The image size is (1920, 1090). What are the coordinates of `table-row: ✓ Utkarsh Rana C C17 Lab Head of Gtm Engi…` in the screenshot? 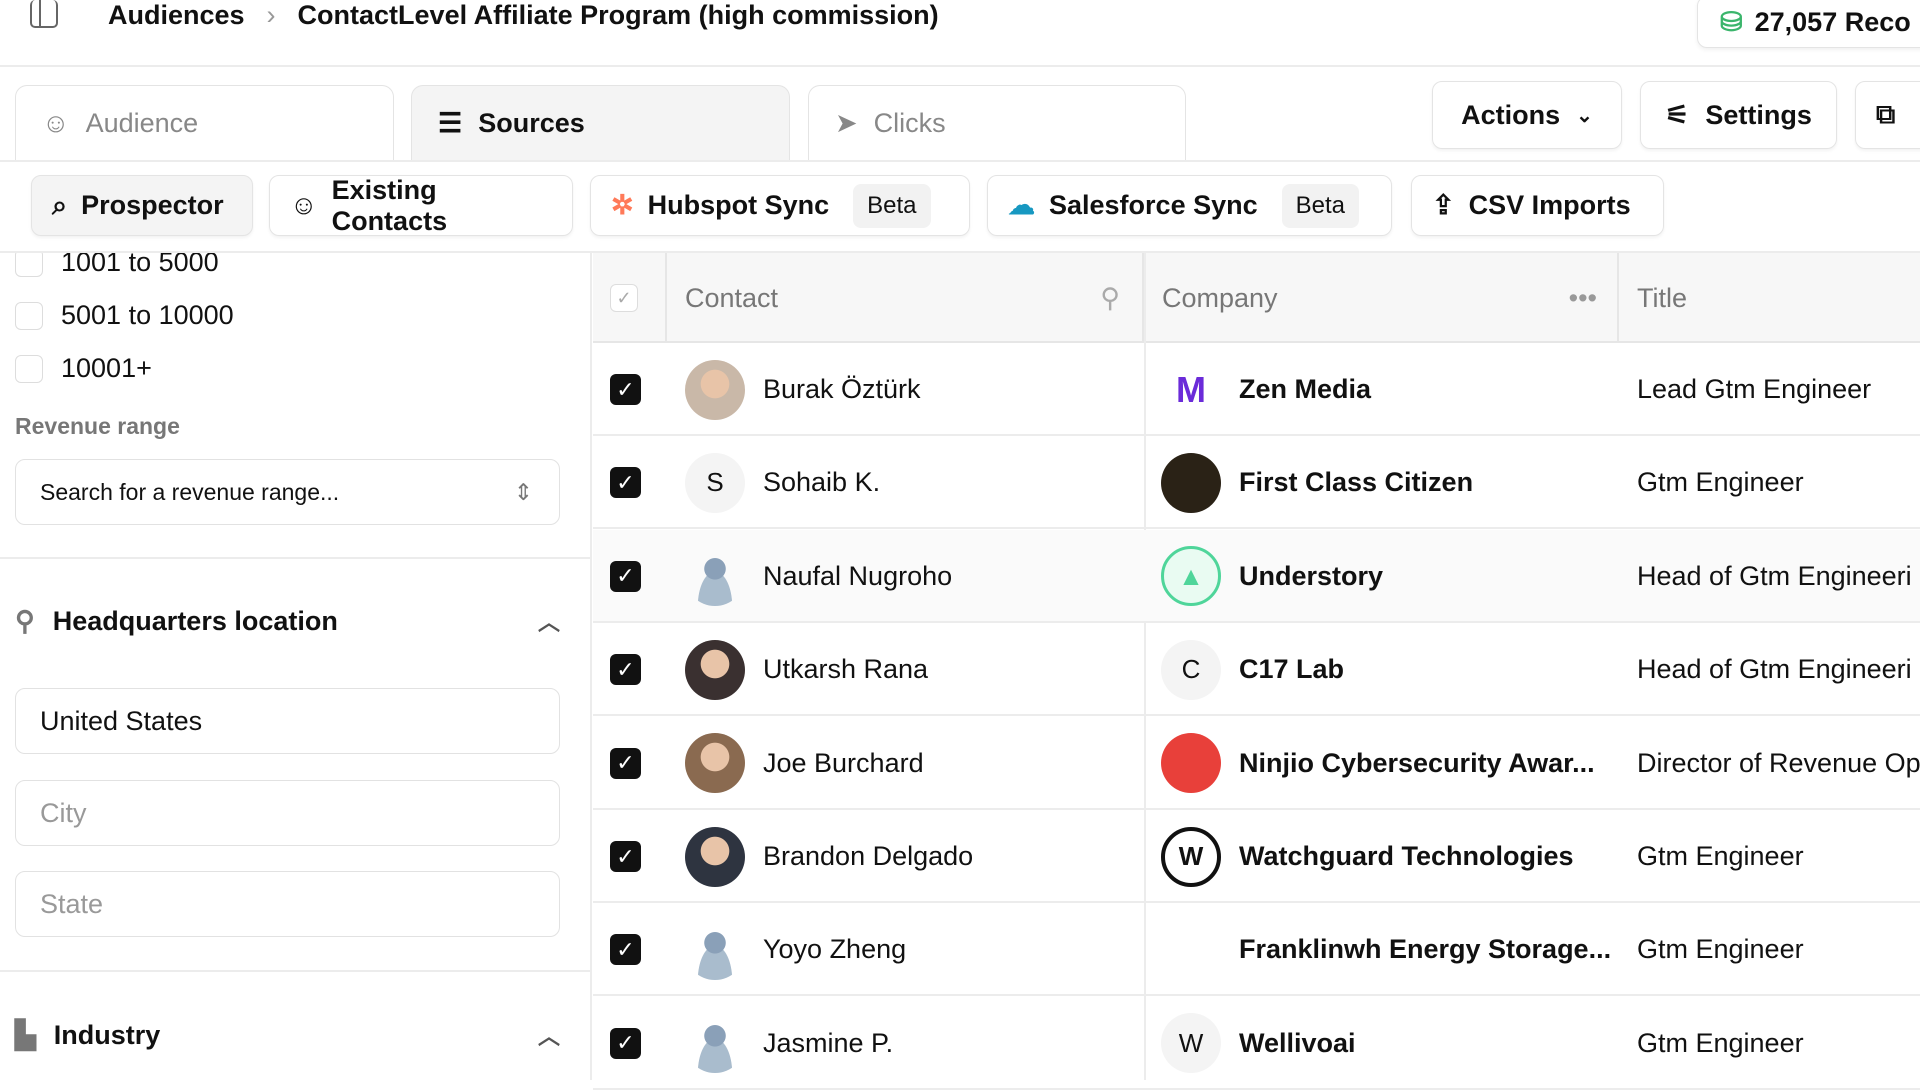 It's located at (1256, 670).